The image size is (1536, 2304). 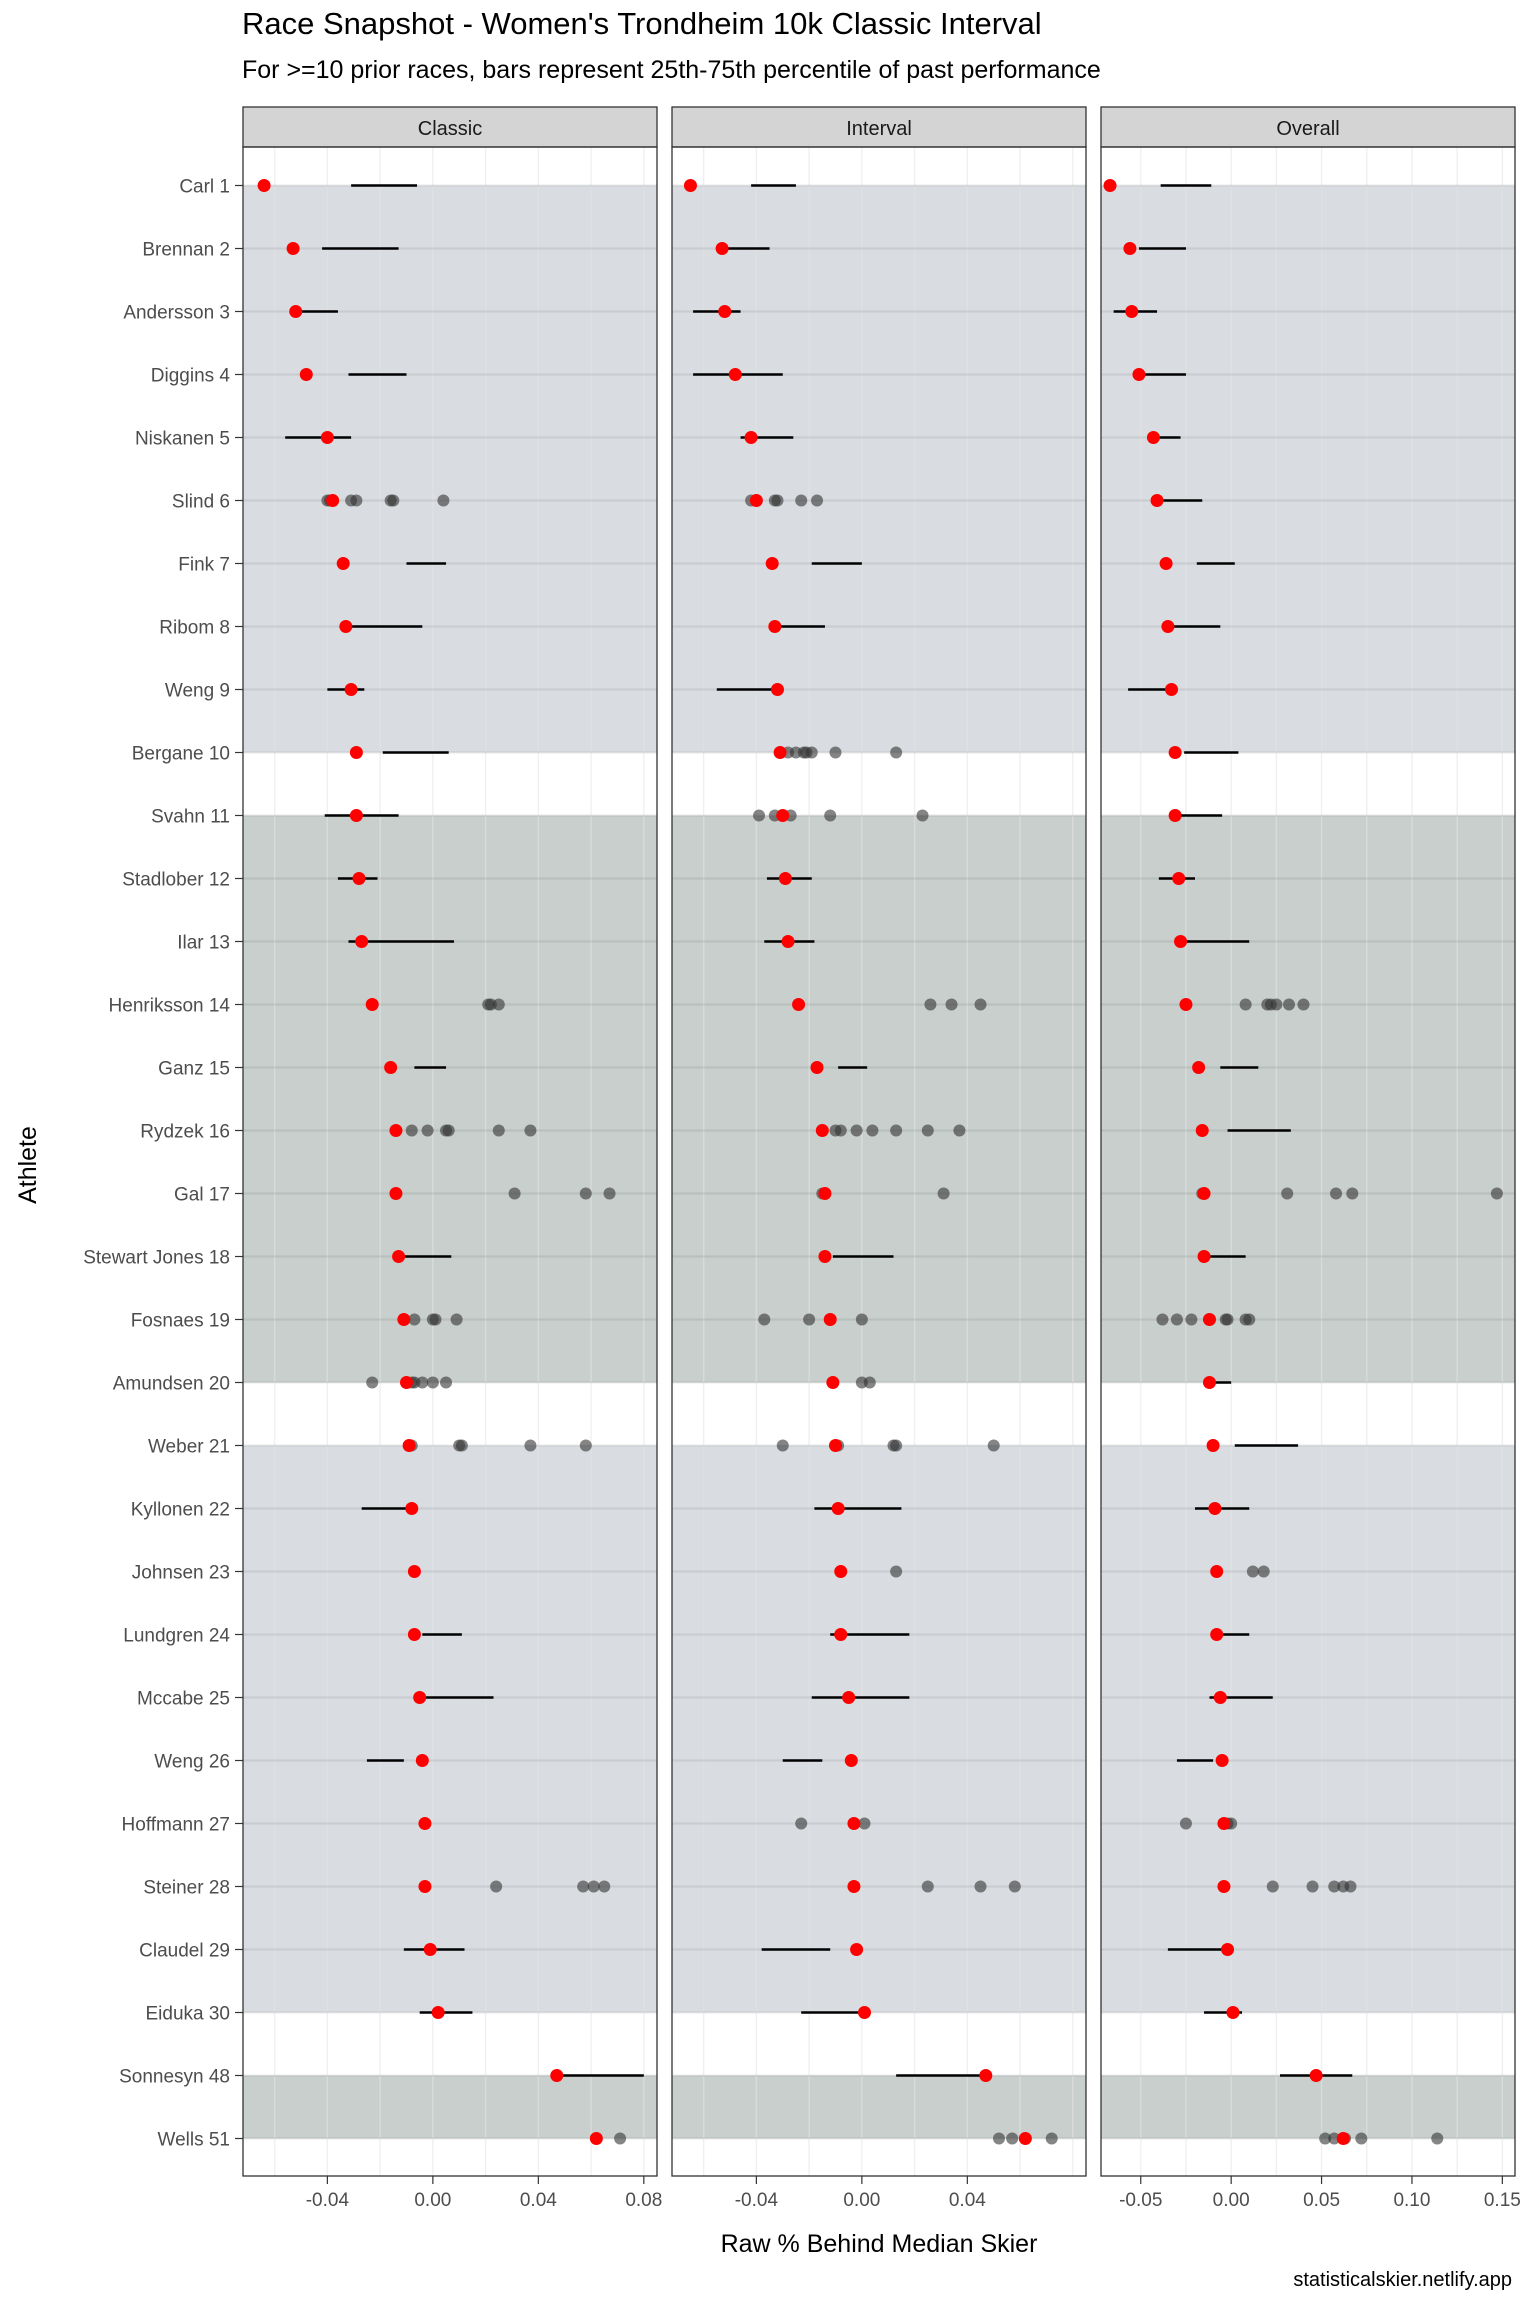 I want to click on x-tick-label: -0.05, so click(x=1140, y=2200).